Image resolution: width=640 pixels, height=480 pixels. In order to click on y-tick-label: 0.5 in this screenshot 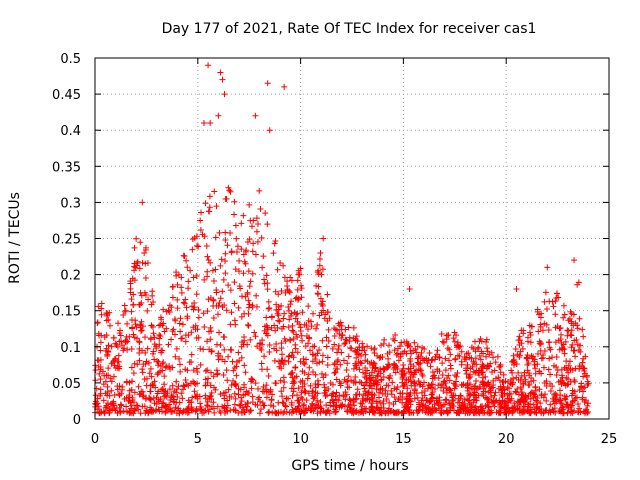, I will do `click(70, 59)`.